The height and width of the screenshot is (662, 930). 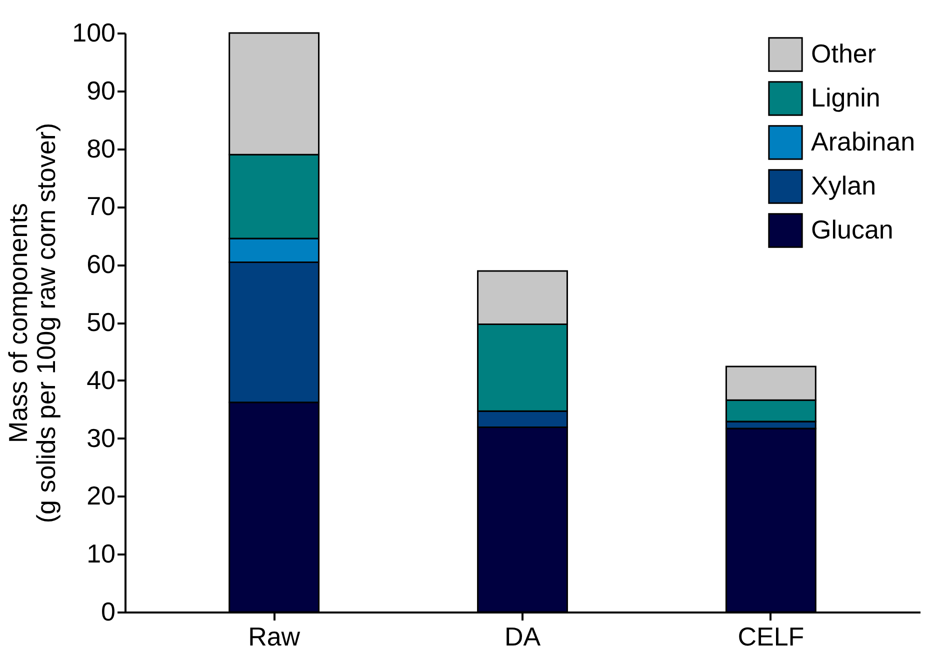 What do you see at coordinates (101, 264) in the screenshot?
I see `y-tick-label: 60` at bounding box center [101, 264].